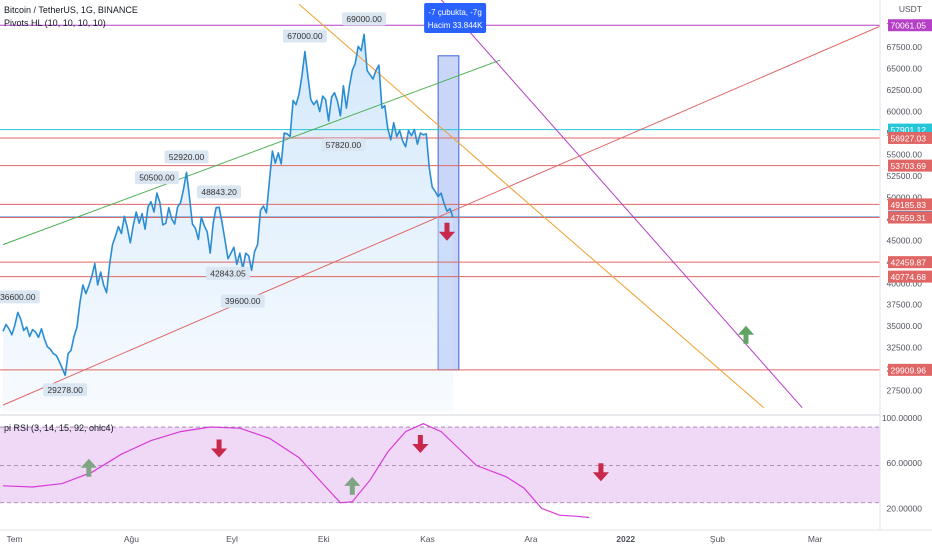 Image resolution: width=932 pixels, height=550 pixels. I want to click on pivot-label: 36600.00, so click(18, 297).